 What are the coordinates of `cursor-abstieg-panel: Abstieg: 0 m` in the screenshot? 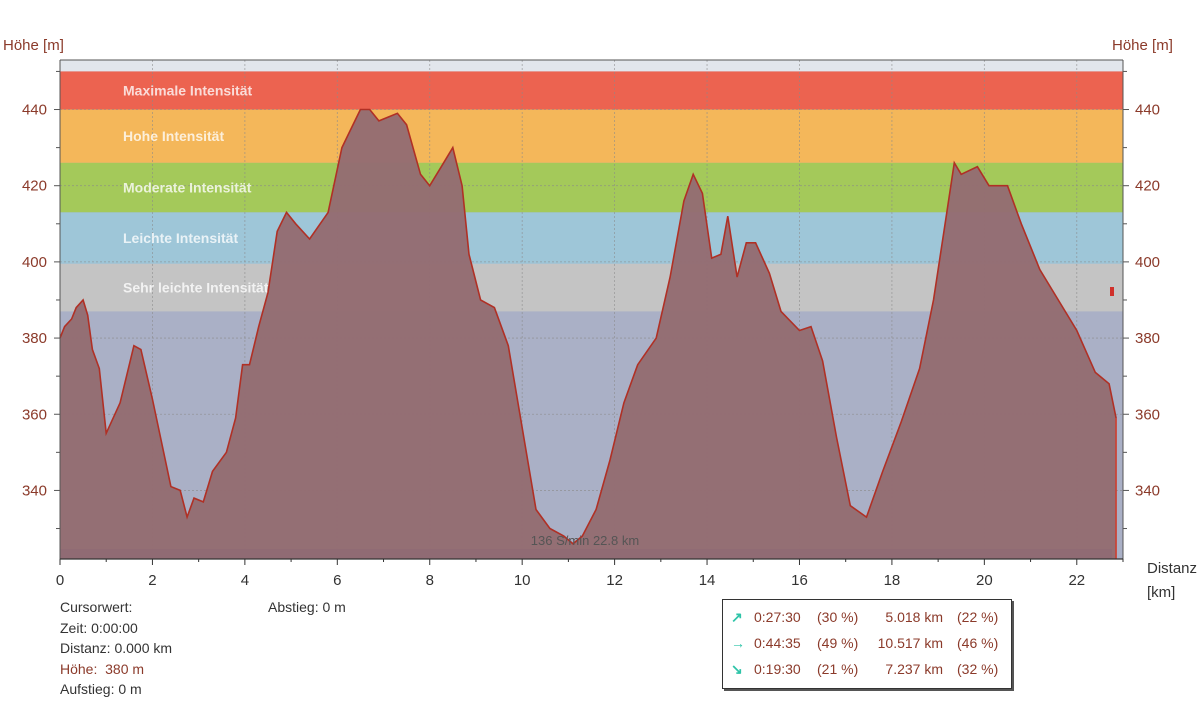 It's located at (307, 607).